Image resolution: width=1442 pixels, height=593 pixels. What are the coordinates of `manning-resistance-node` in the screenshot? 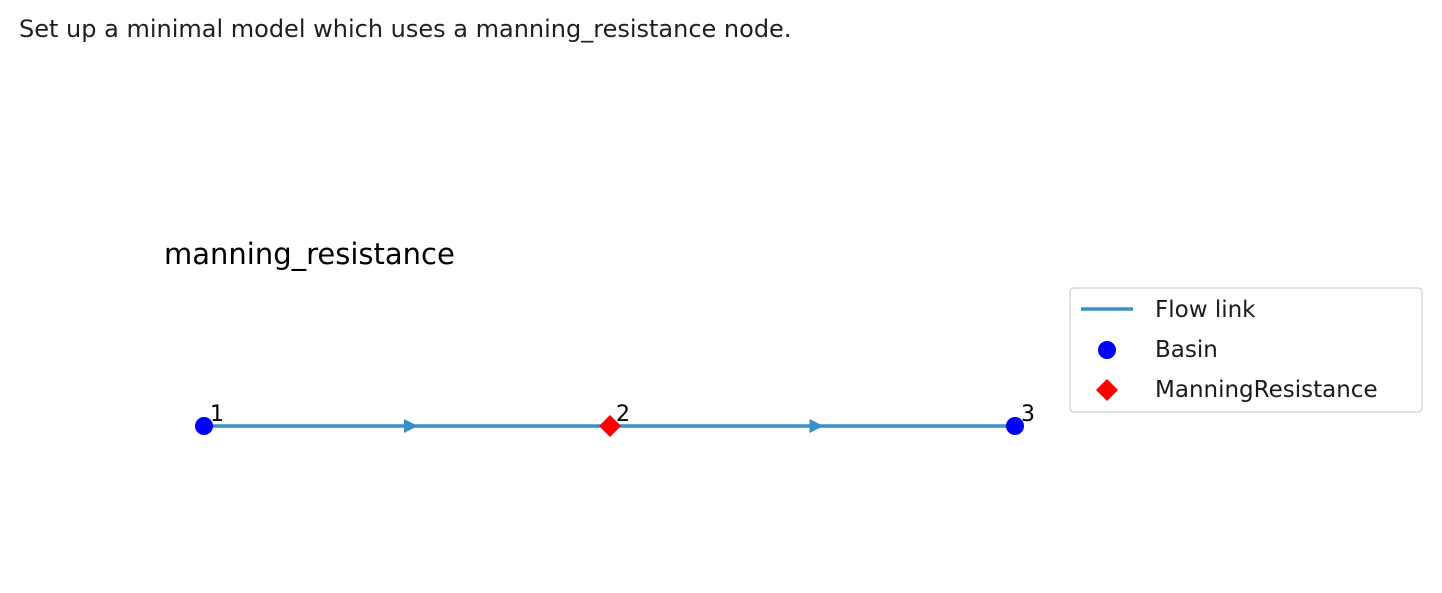 It's located at (610, 426).